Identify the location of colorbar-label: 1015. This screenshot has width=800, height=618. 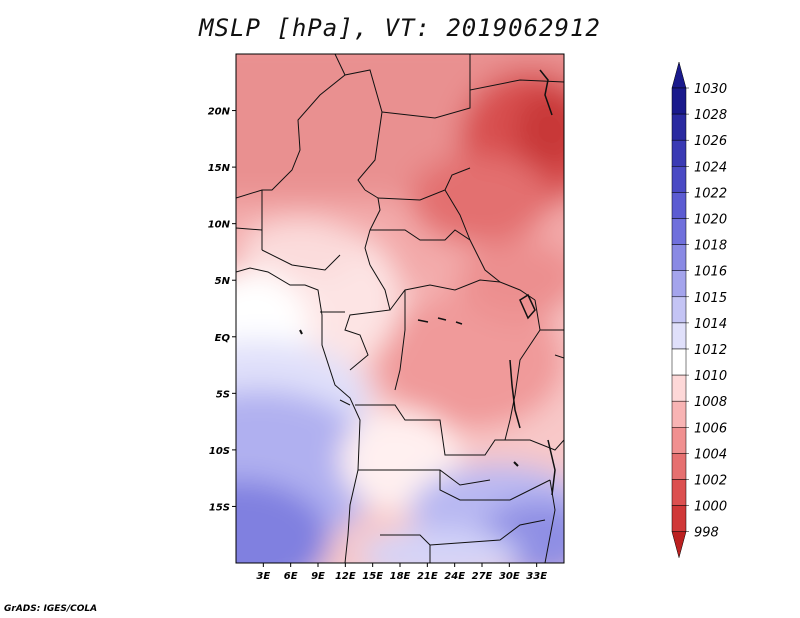
(710, 298).